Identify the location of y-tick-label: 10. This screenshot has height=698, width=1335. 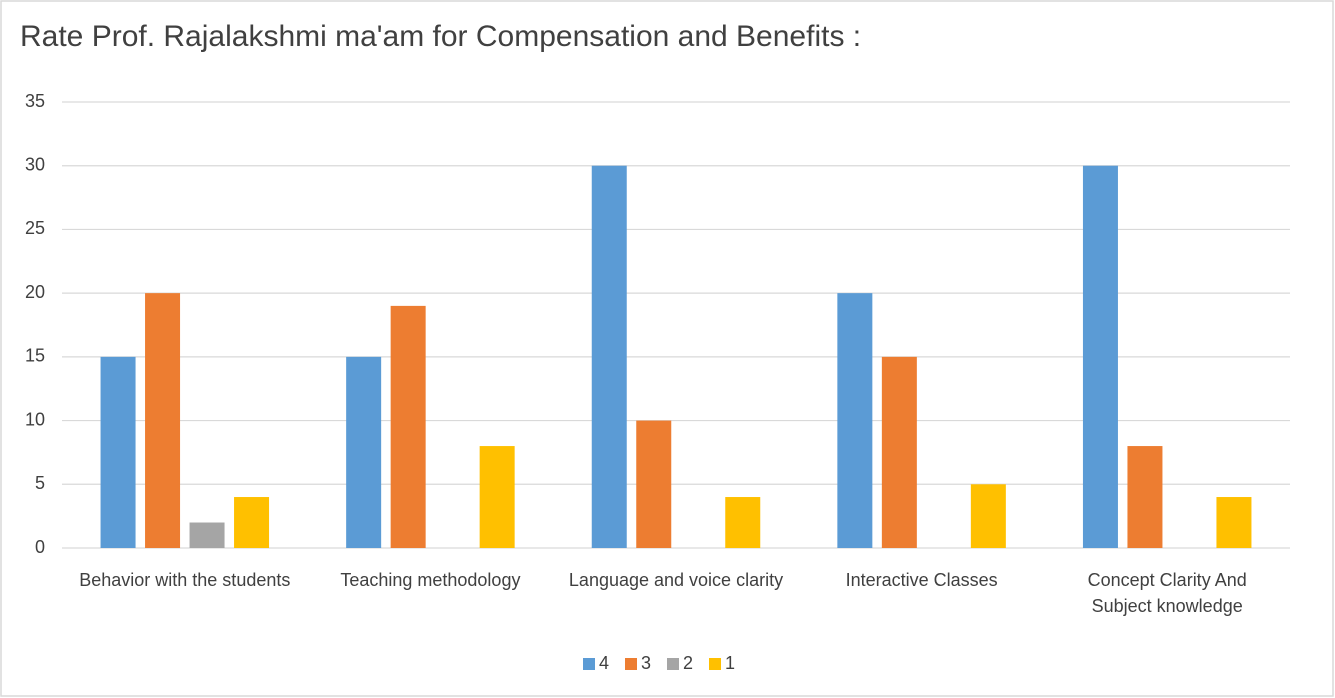
(35, 419).